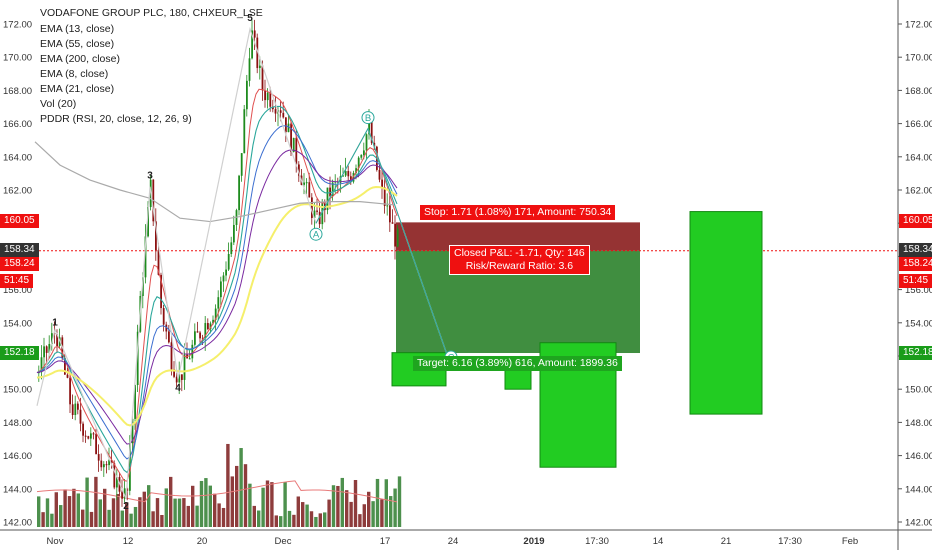  Describe the element at coordinates (915, 281) in the screenshot. I see `countdown-tag: 51:45` at that location.